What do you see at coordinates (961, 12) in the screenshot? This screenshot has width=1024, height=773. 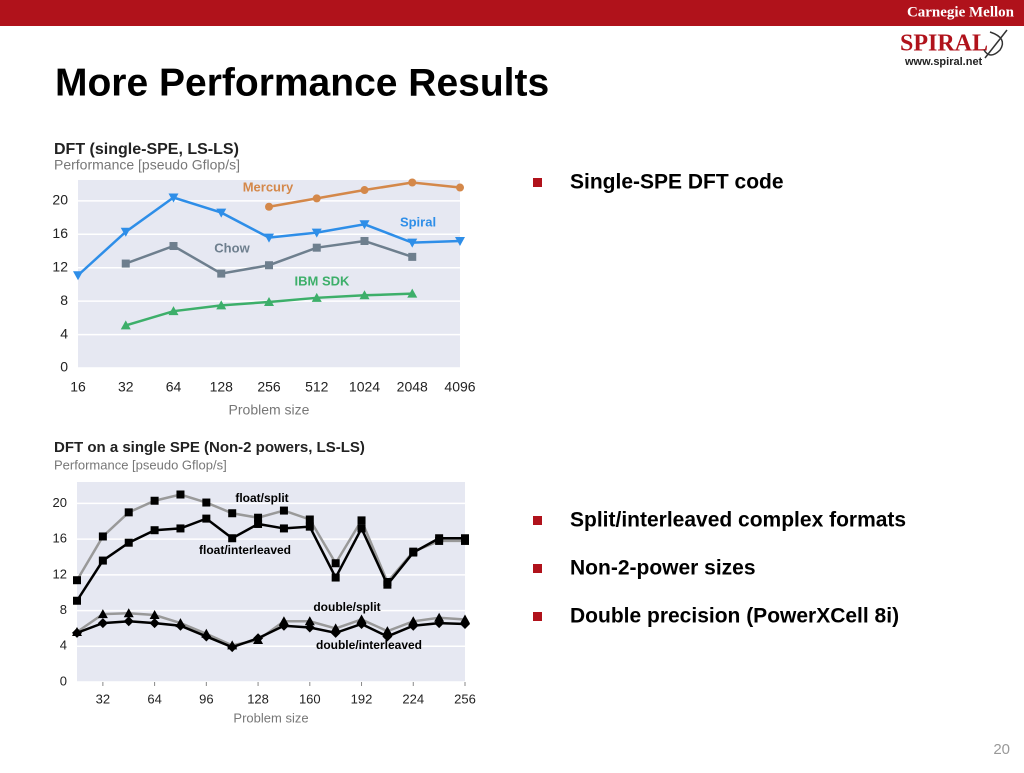 I see `institution: Carnegie Mellon` at bounding box center [961, 12].